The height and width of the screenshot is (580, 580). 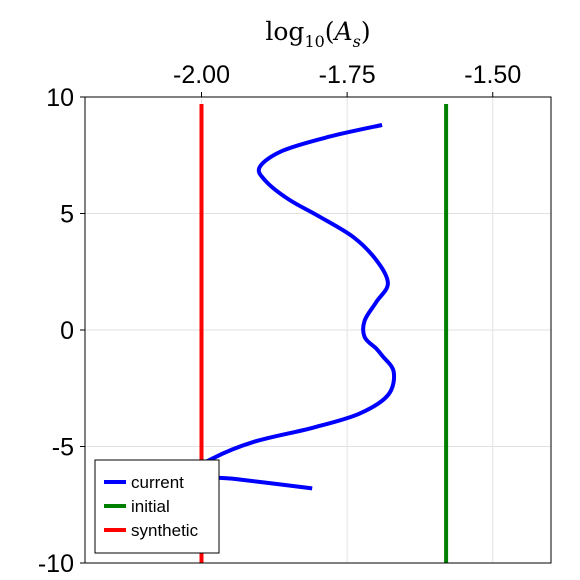 What do you see at coordinates (343, 31) in the screenshot?
I see `x-label-variable: A` at bounding box center [343, 31].